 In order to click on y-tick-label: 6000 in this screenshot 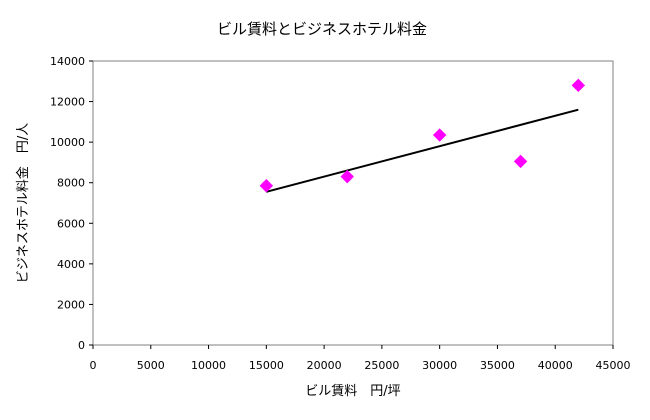, I will do `click(71, 223)`.